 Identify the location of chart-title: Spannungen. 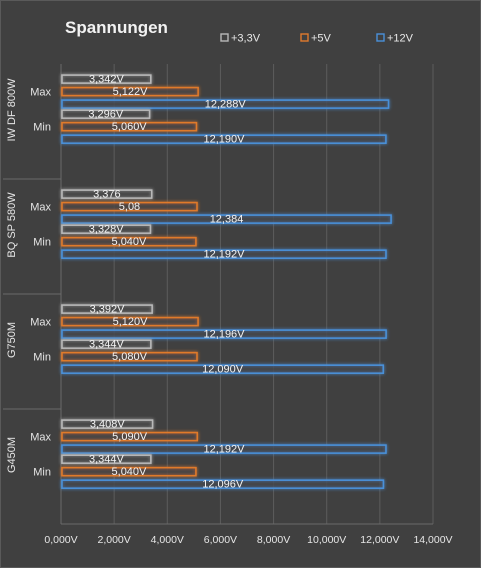
(116, 27).